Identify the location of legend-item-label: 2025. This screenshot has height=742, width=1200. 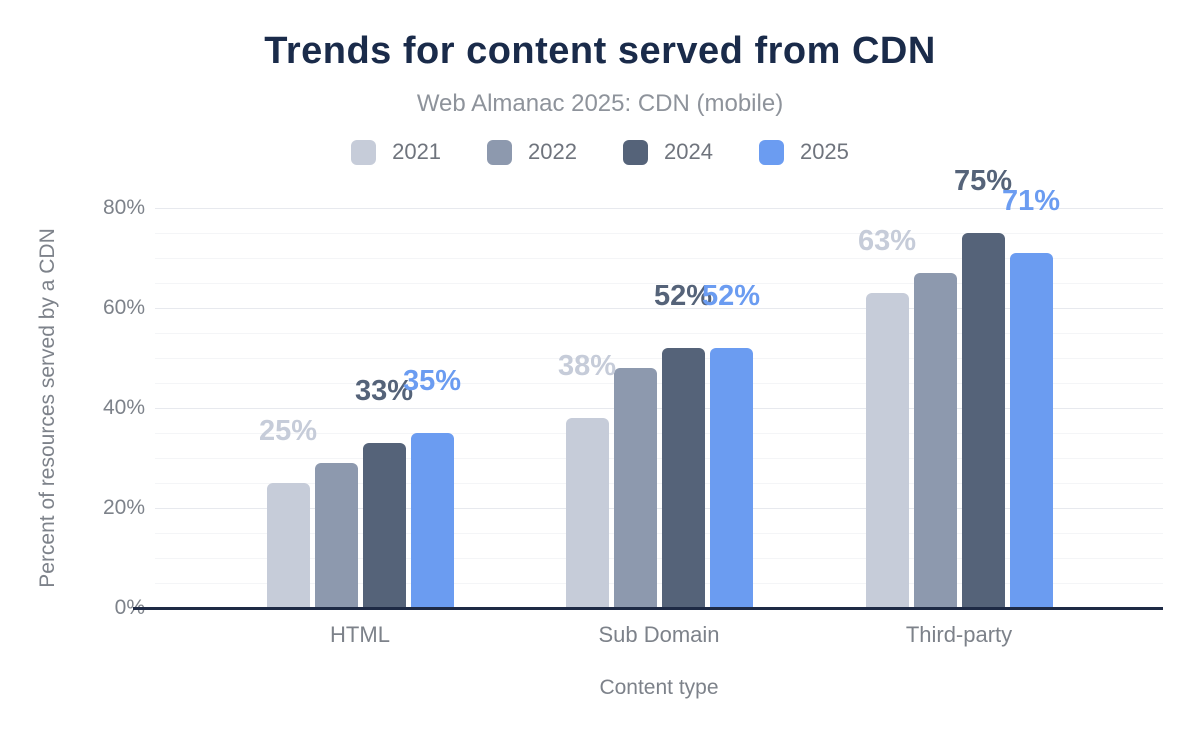
(824, 151).